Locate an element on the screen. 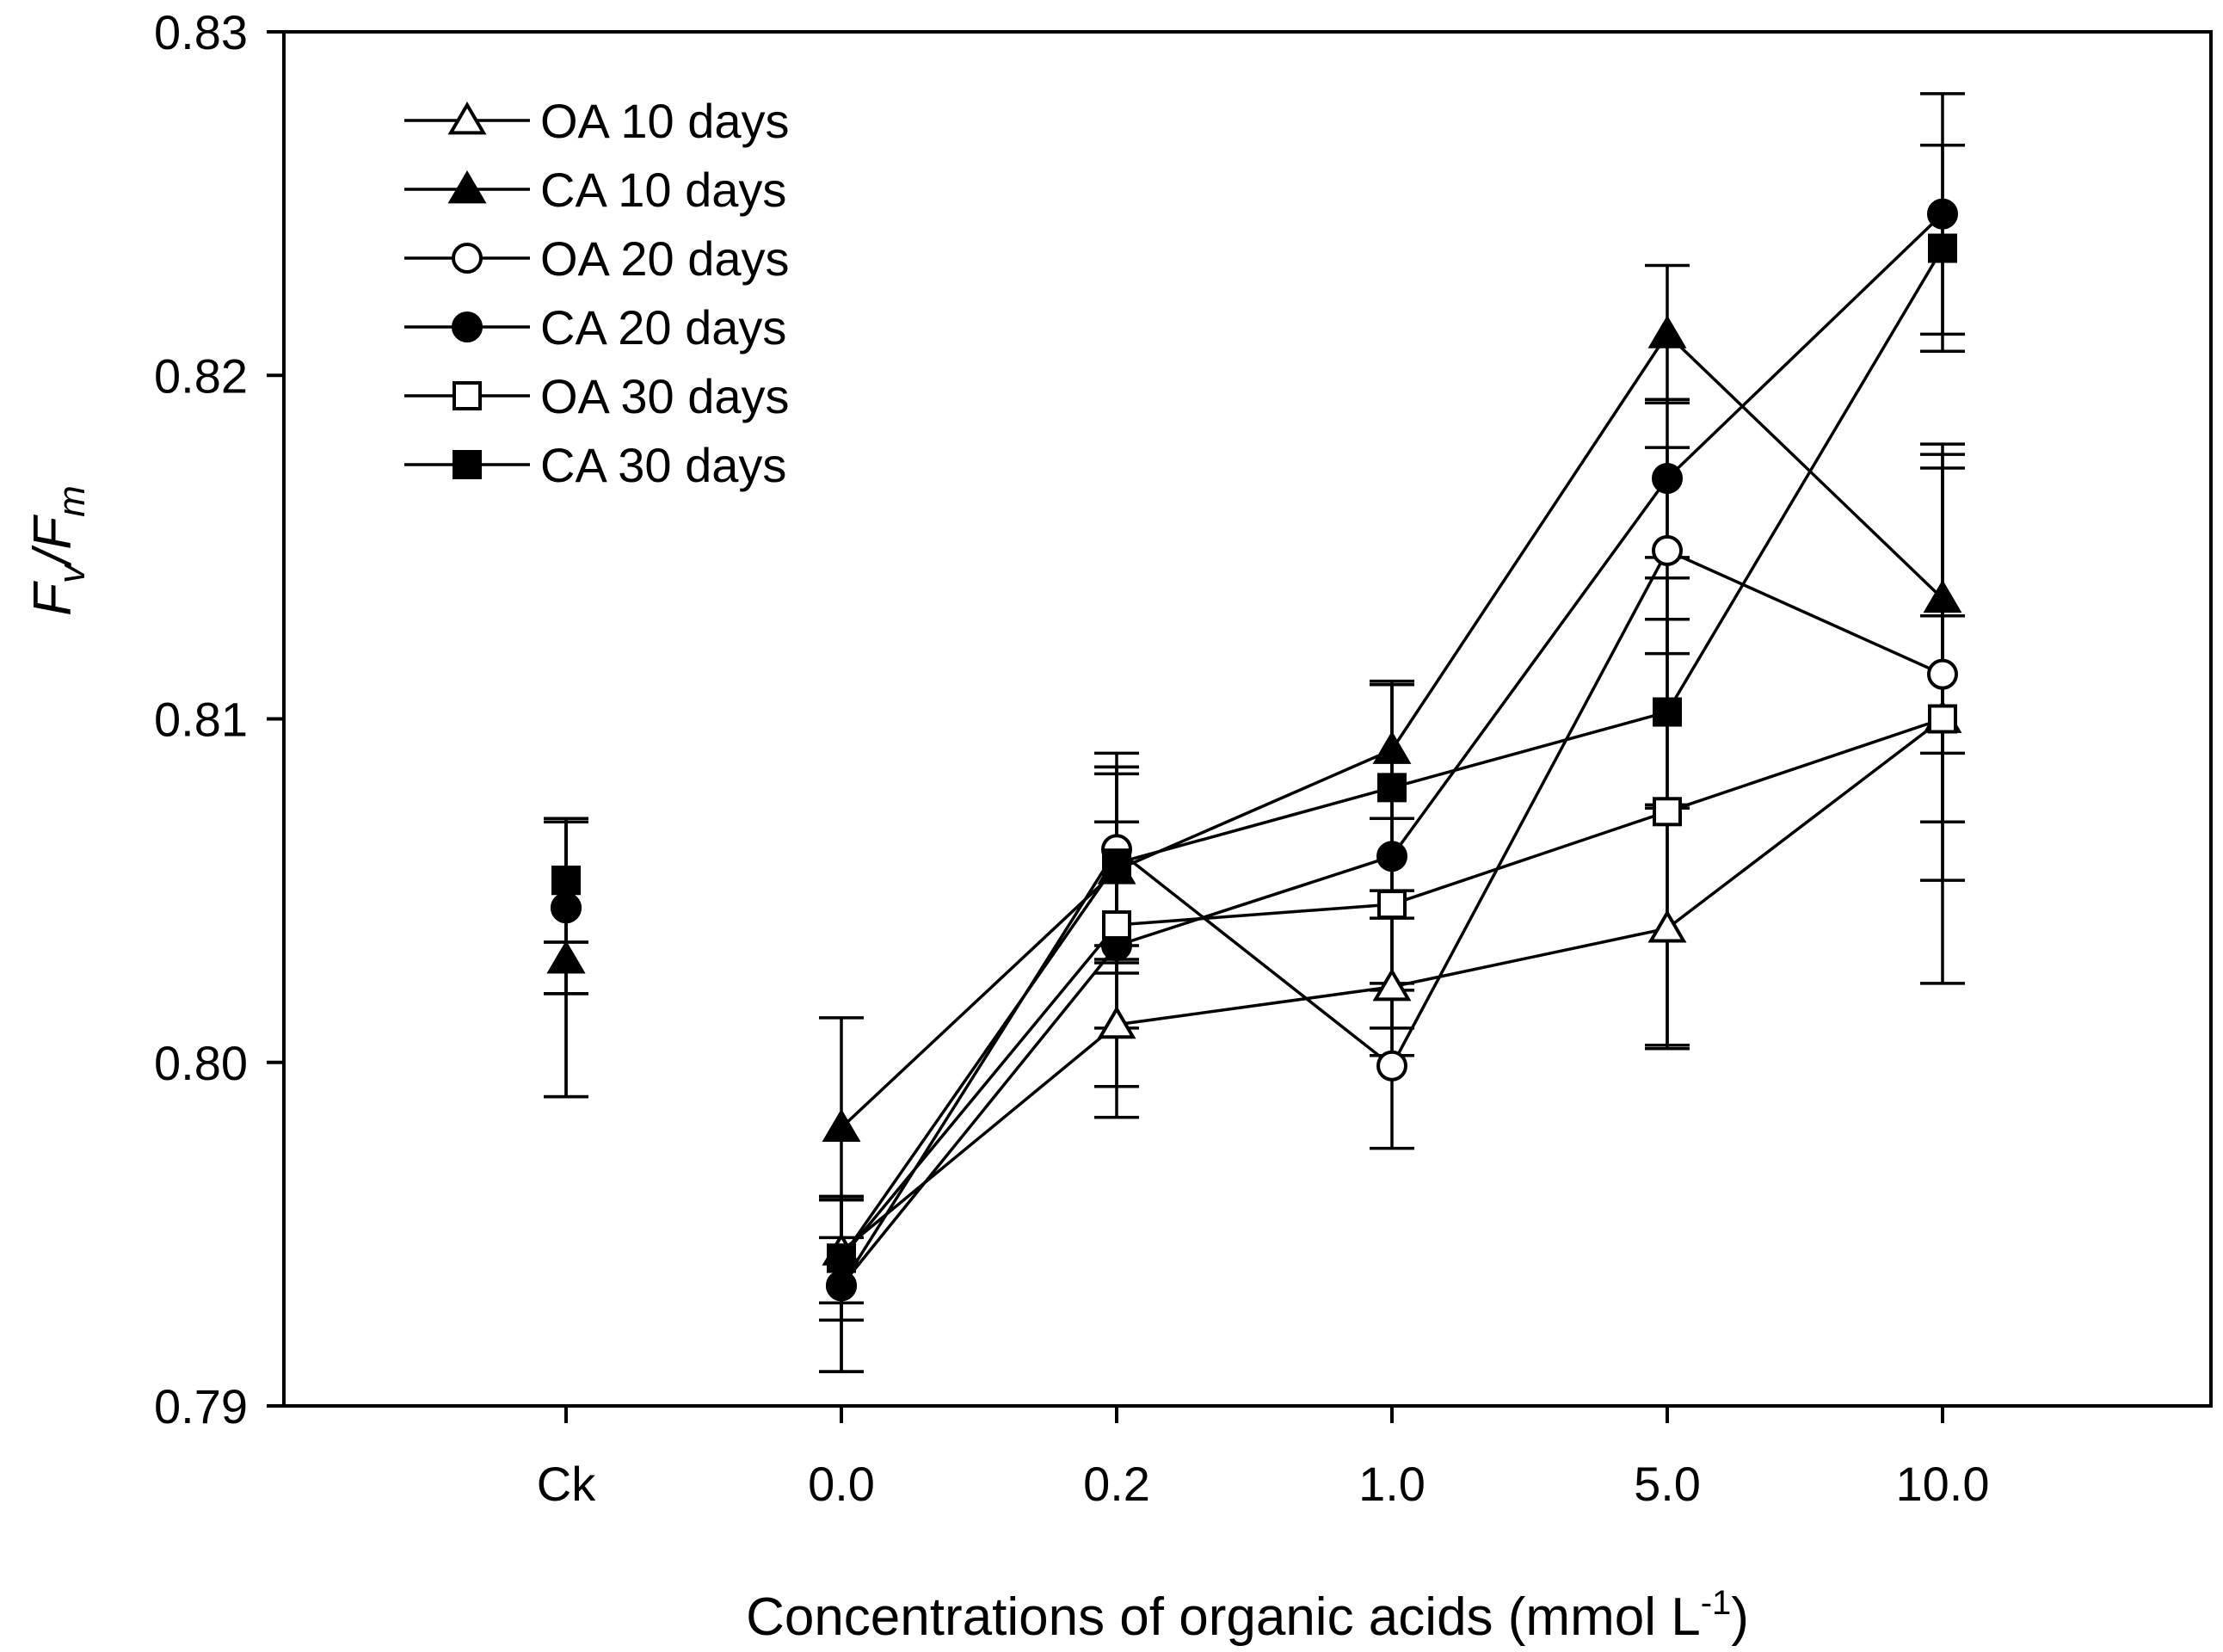  x-axis-title-sup: -1 is located at coordinates (1717, 1603).